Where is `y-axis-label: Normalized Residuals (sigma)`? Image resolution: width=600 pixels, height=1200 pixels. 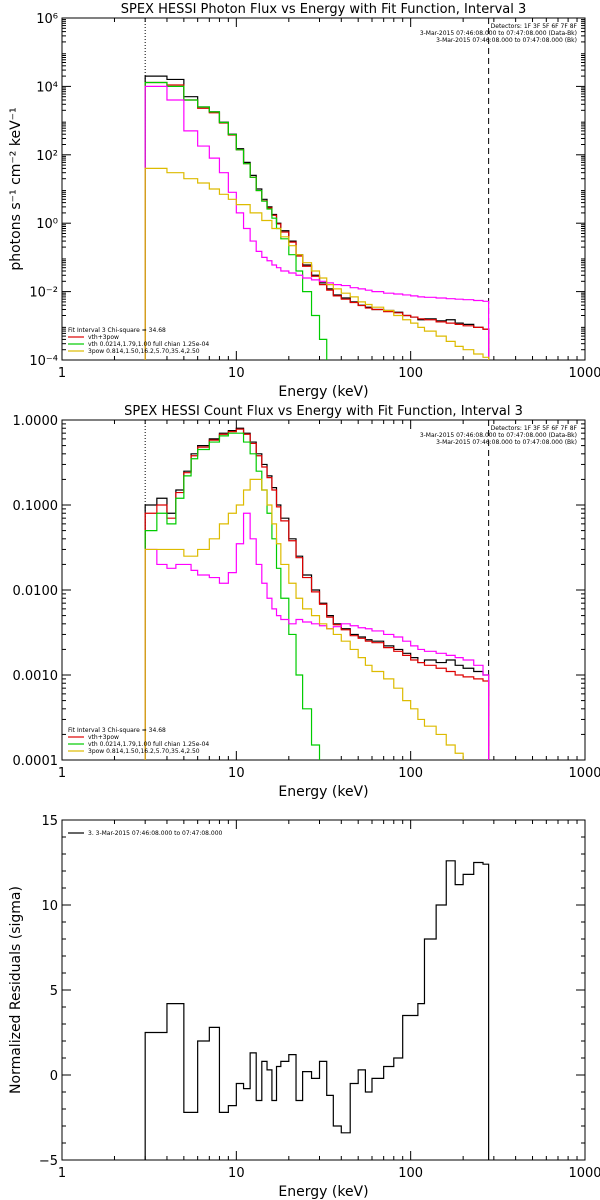 y-axis-label: Normalized Residuals (sigma) is located at coordinates (16, 990).